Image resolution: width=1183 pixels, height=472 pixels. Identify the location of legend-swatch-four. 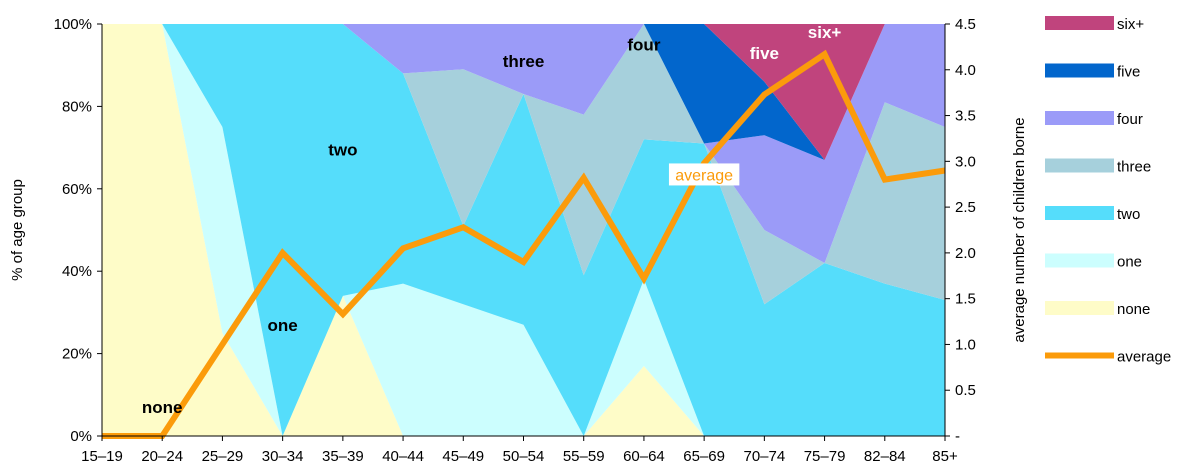
(1079, 118).